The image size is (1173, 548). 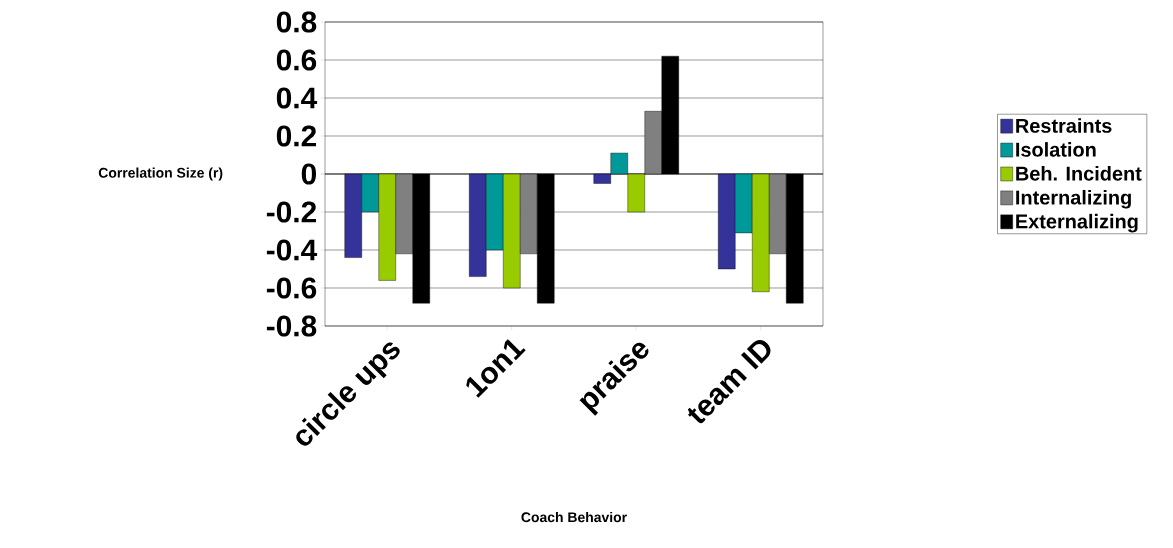 What do you see at coordinates (297, 98) in the screenshot?
I see `y-tick-label: 0.4` at bounding box center [297, 98].